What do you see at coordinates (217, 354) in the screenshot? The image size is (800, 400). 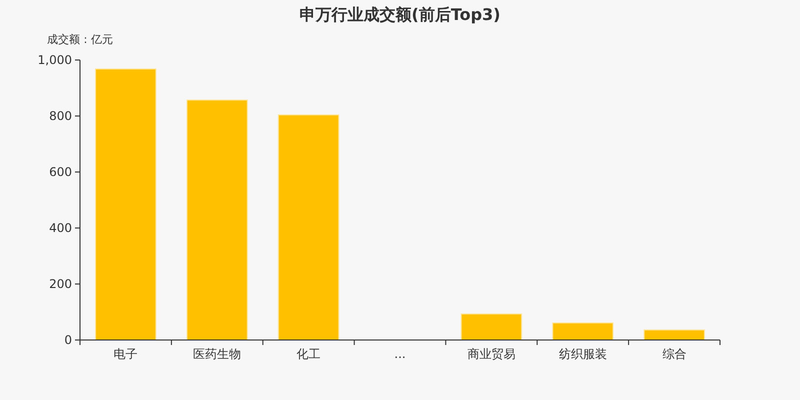 I see `x-tick-label: 医药生物` at bounding box center [217, 354].